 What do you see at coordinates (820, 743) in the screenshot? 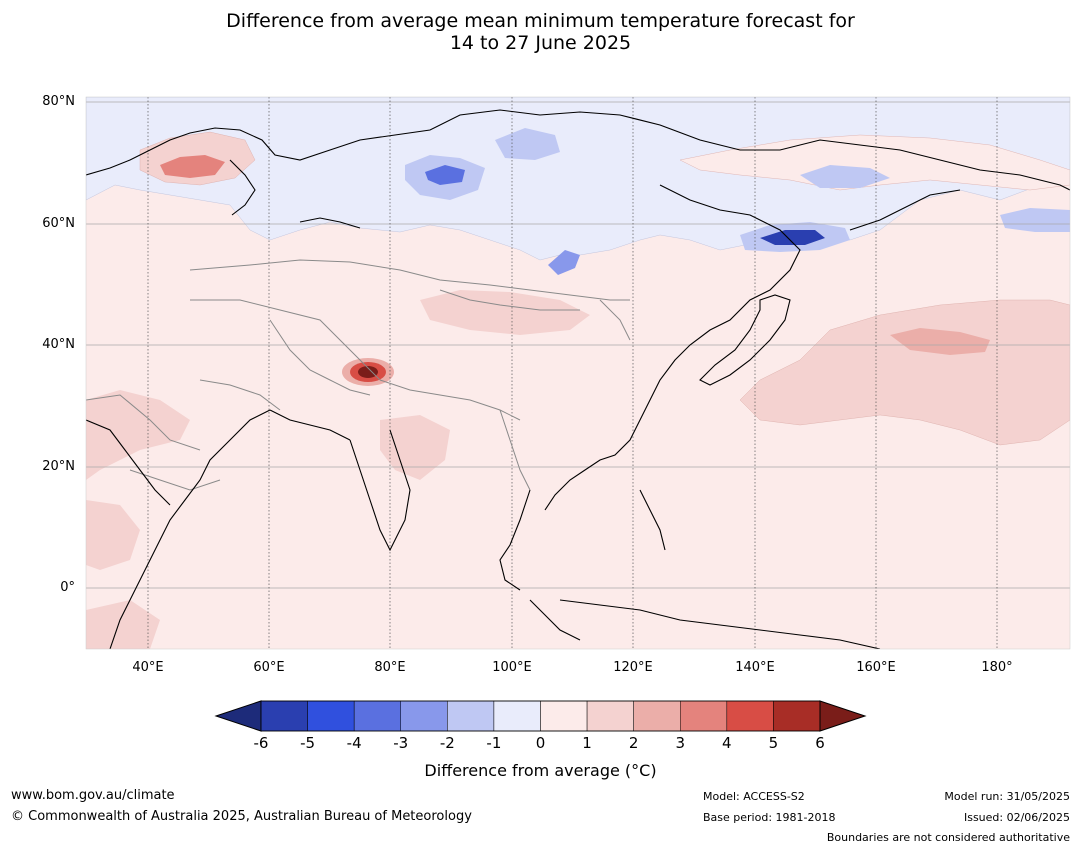
I see `colorbar-tick-label: 6` at bounding box center [820, 743].